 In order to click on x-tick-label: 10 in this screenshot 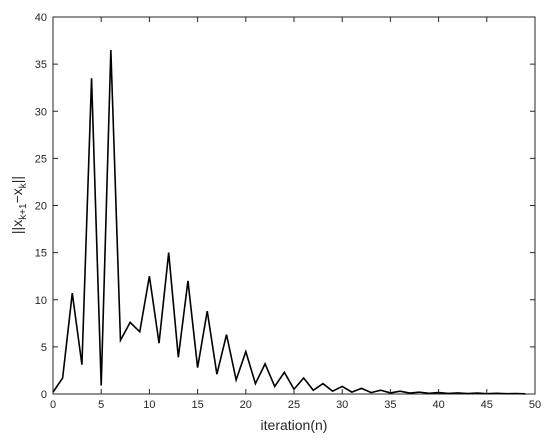, I will do `click(149, 405)`.